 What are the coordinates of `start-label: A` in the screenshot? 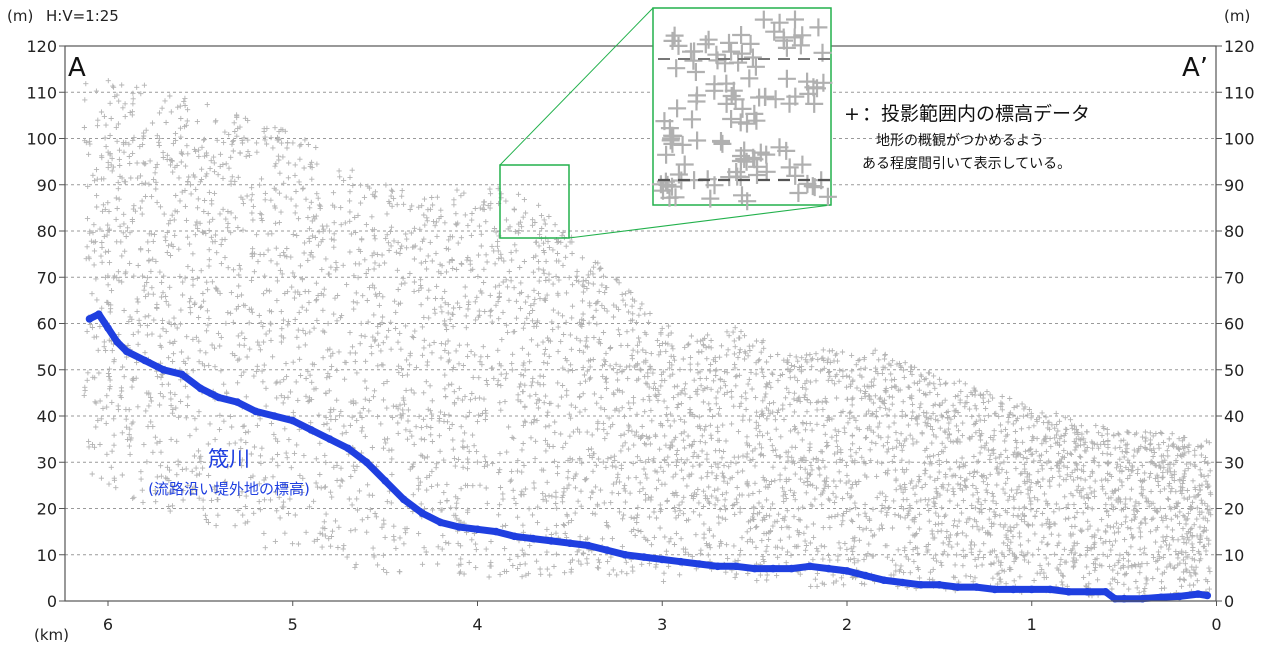 It's located at (77, 68).